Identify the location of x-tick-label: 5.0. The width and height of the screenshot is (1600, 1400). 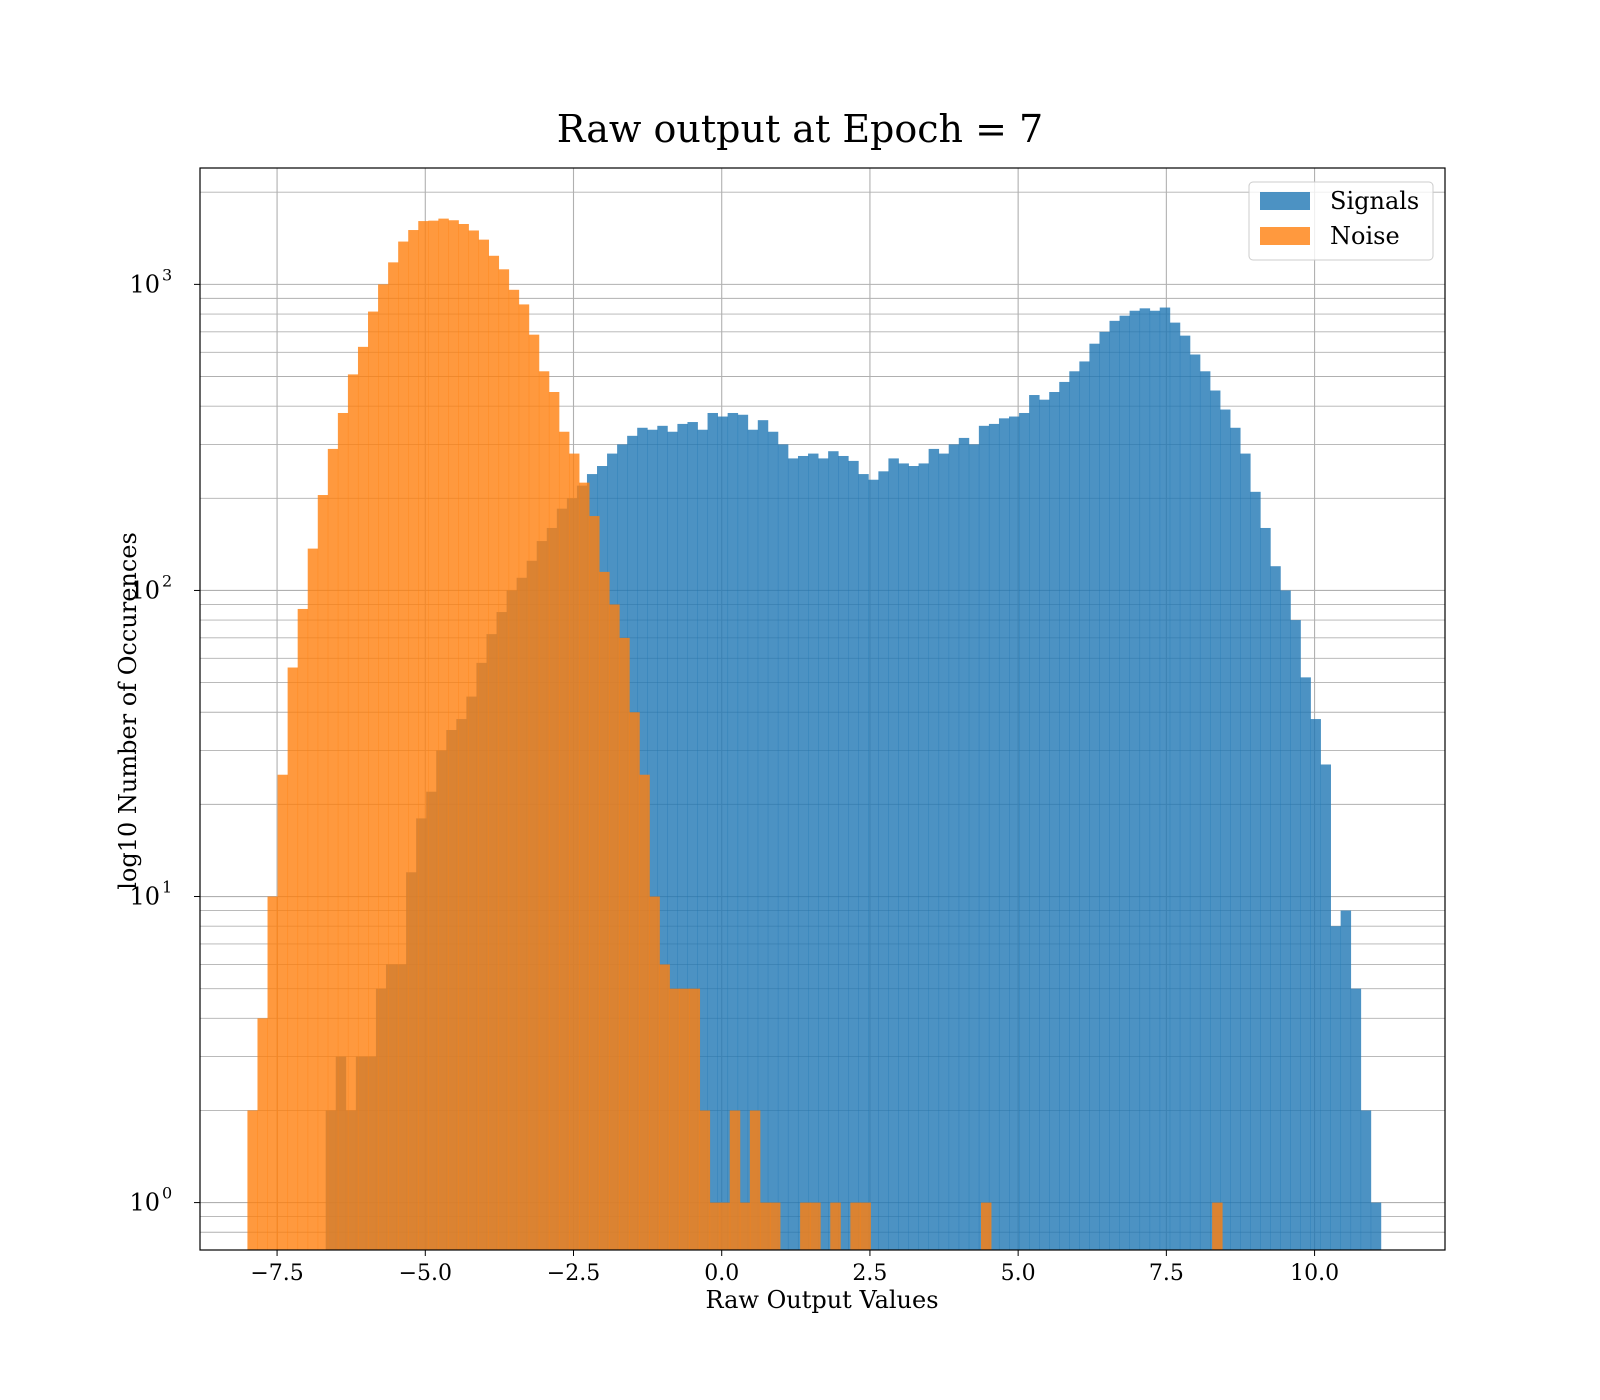
(1018, 1273).